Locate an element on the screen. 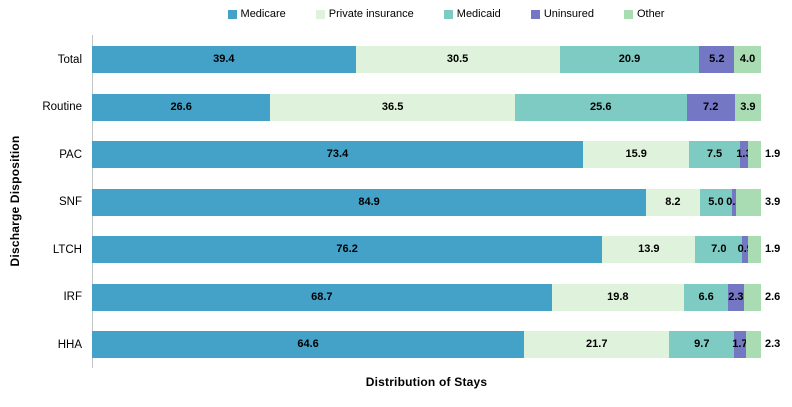 The image size is (792, 407). segment-value-label: 20.9 is located at coordinates (629, 59).